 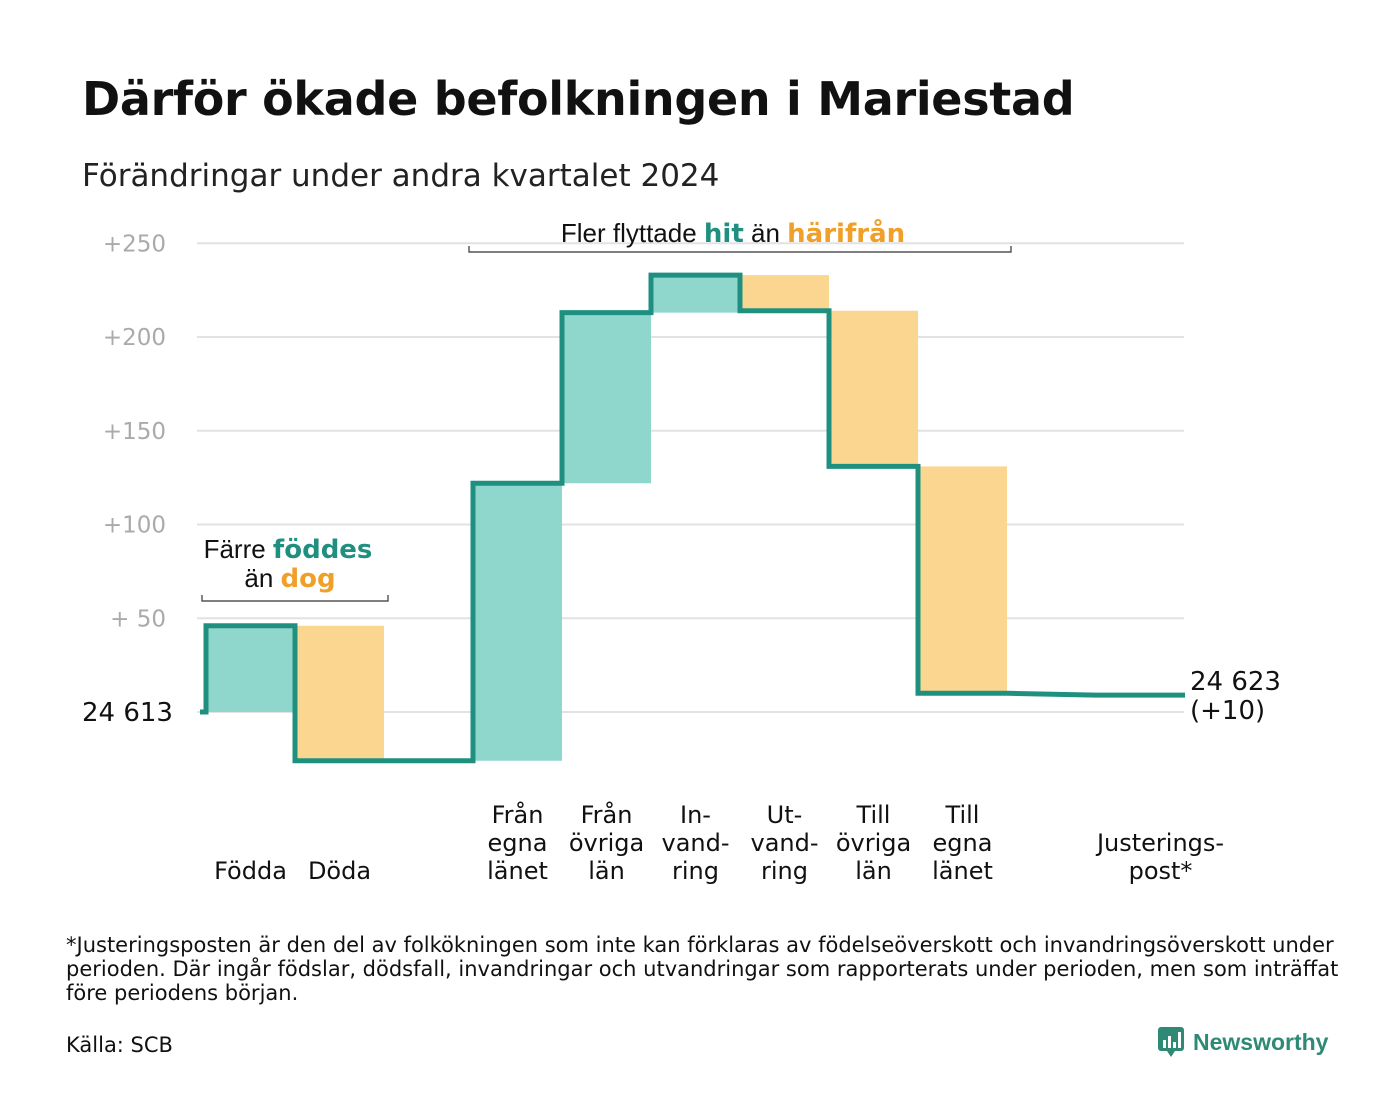 What do you see at coordinates (1171, 1042) in the screenshot?
I see `newsworthy-logo-icon` at bounding box center [1171, 1042].